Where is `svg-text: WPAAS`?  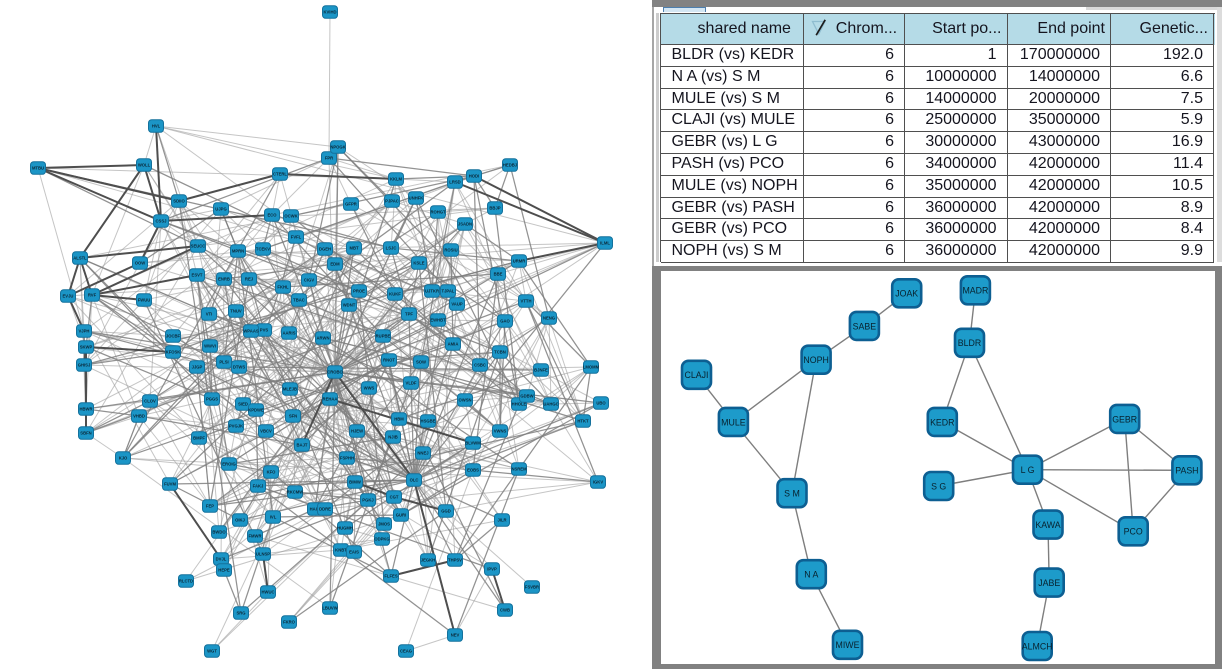
svg-text: WPAAS is located at coordinates (250, 330).